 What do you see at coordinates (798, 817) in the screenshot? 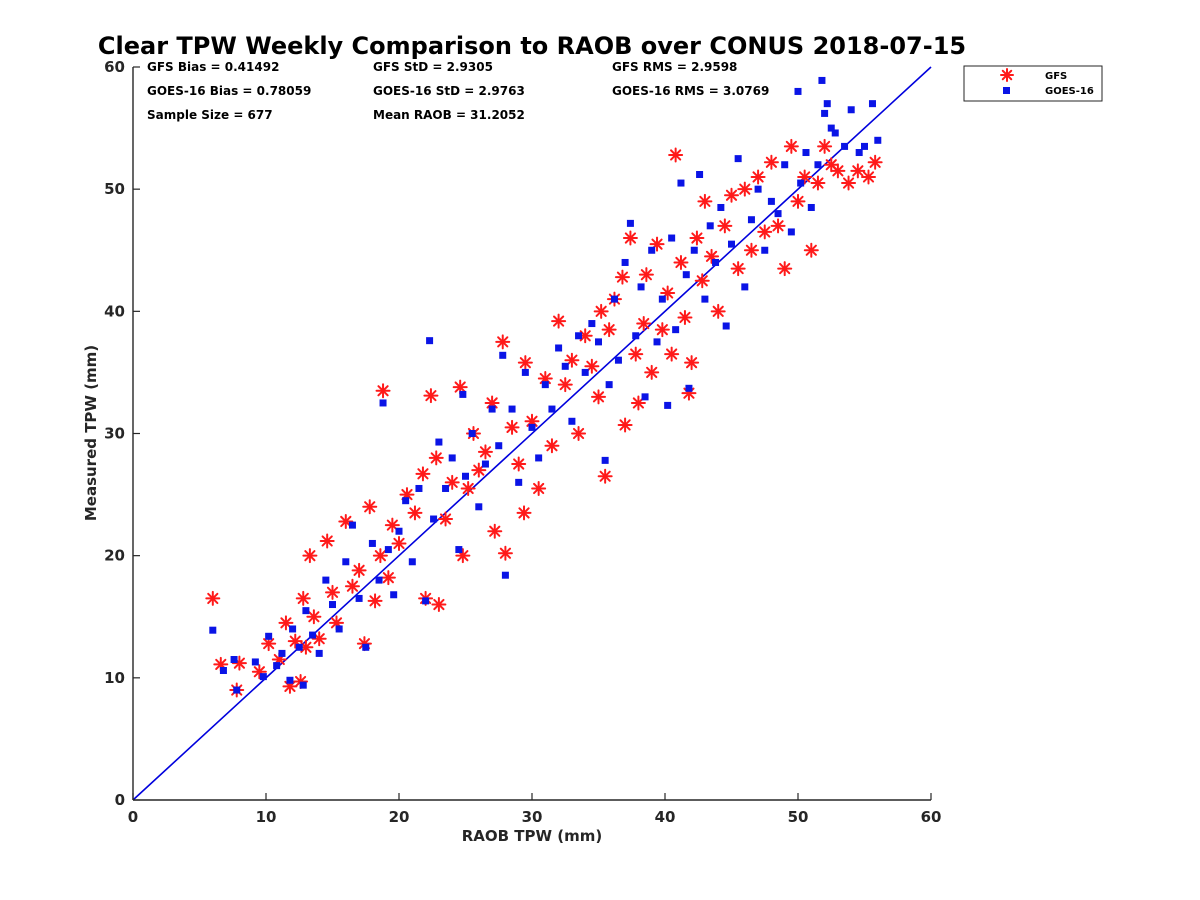
I see `x-tick-label: 50` at bounding box center [798, 817].